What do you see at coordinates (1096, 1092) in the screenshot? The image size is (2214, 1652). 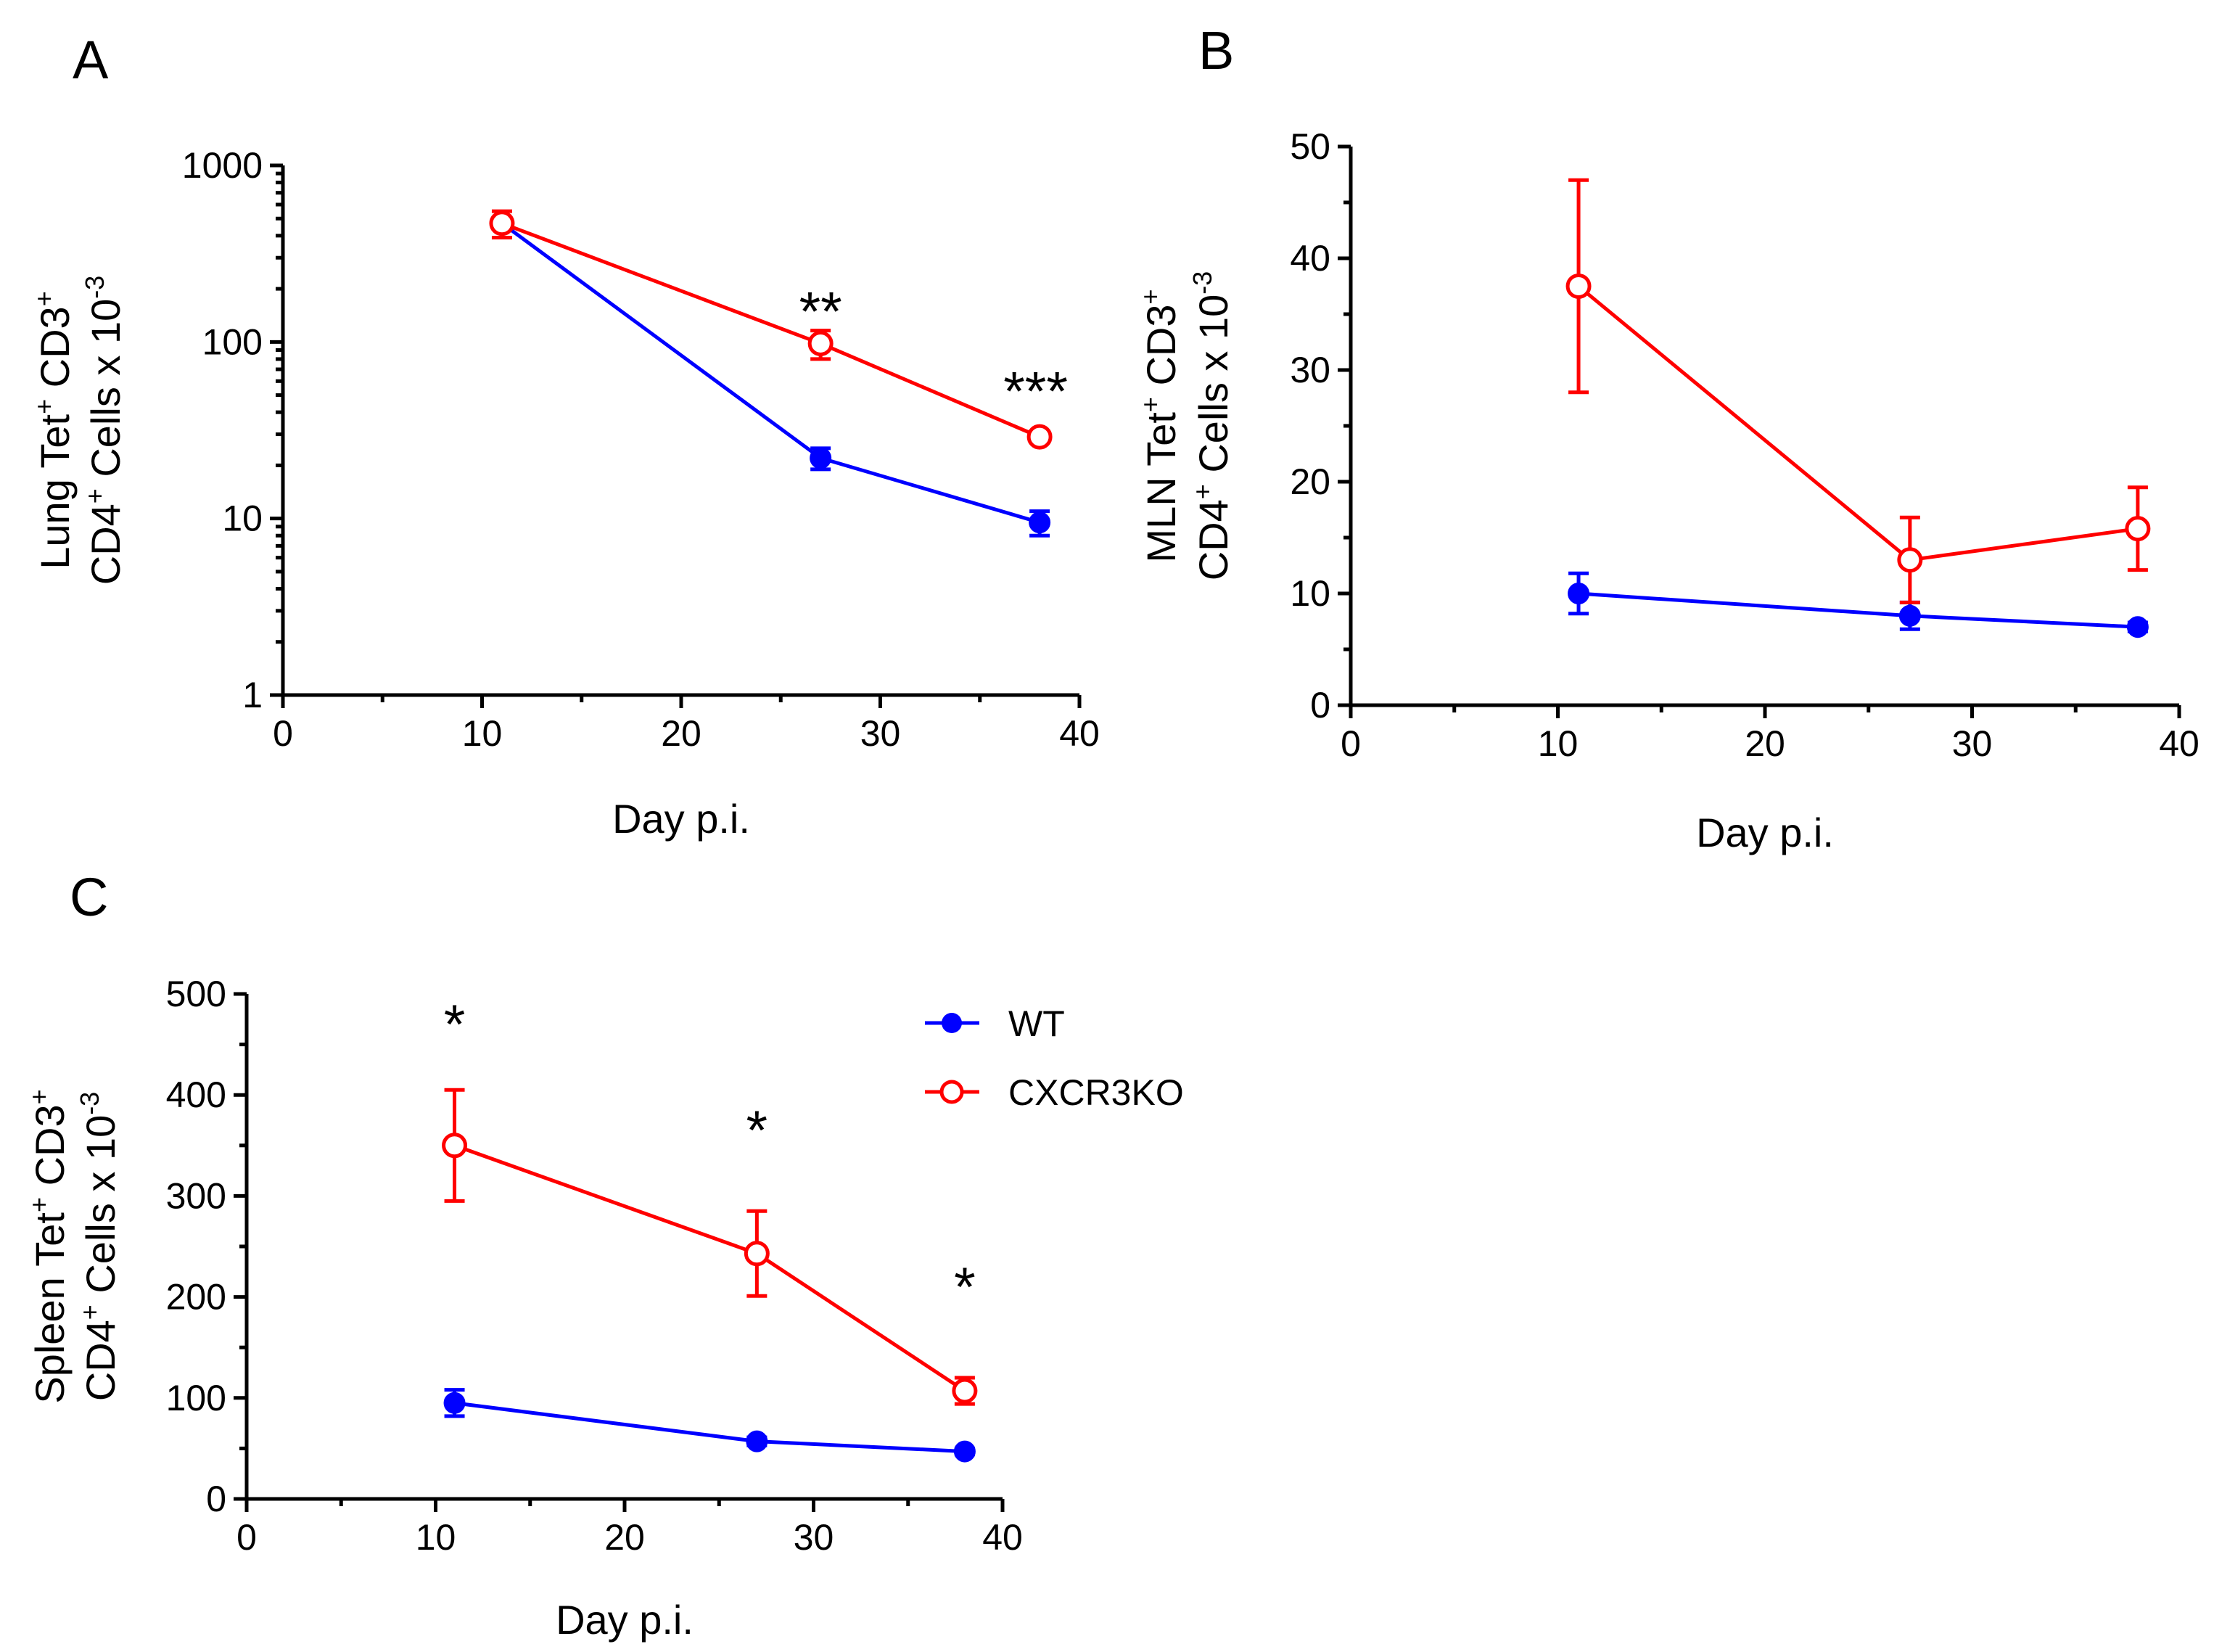 I see `legend-ko-label: CXCR3KO` at bounding box center [1096, 1092].